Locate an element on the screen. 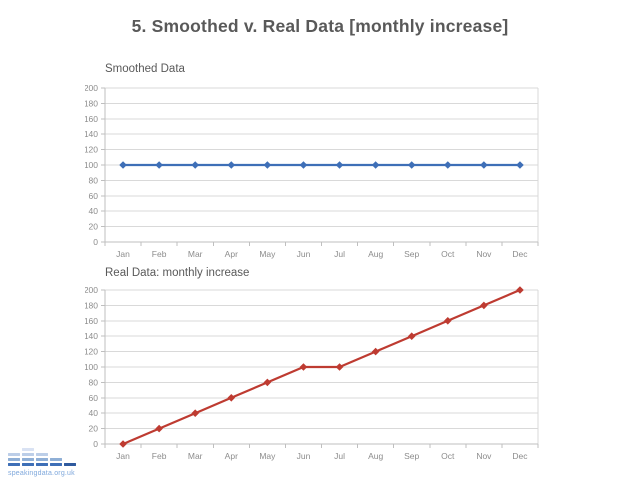 This screenshot has height=480, width=640. smoothed-chart-title: Smoothed Data is located at coordinates (145, 69).